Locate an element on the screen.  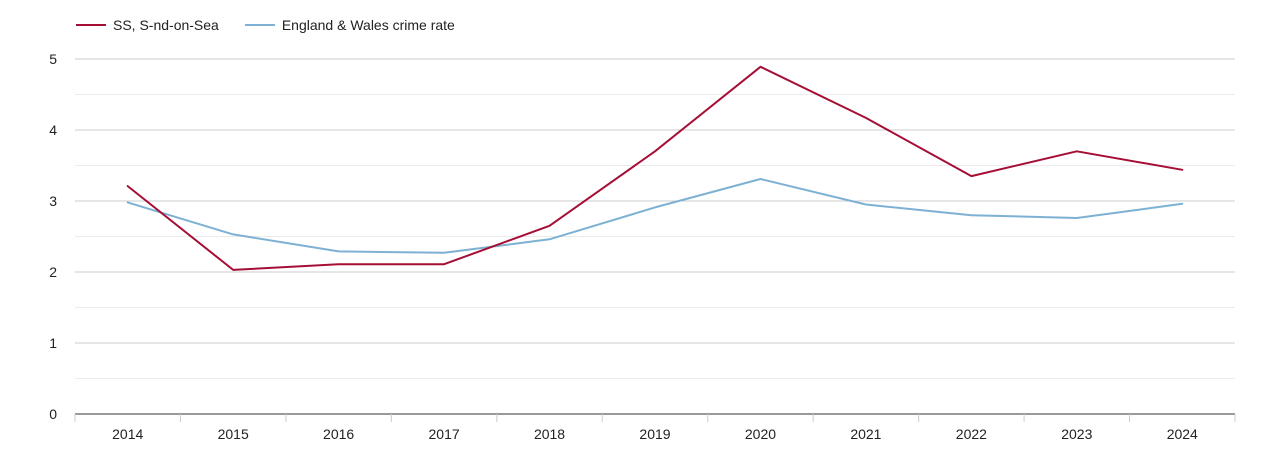
x-tick-label: 2016 is located at coordinates (338, 434).